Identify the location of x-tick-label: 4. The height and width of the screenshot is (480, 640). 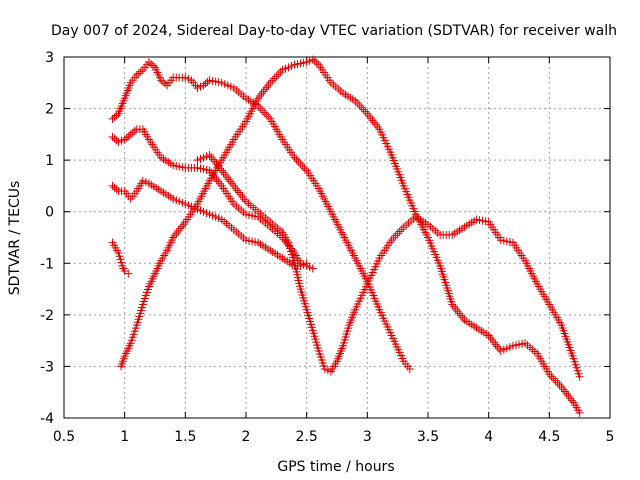
(488, 437).